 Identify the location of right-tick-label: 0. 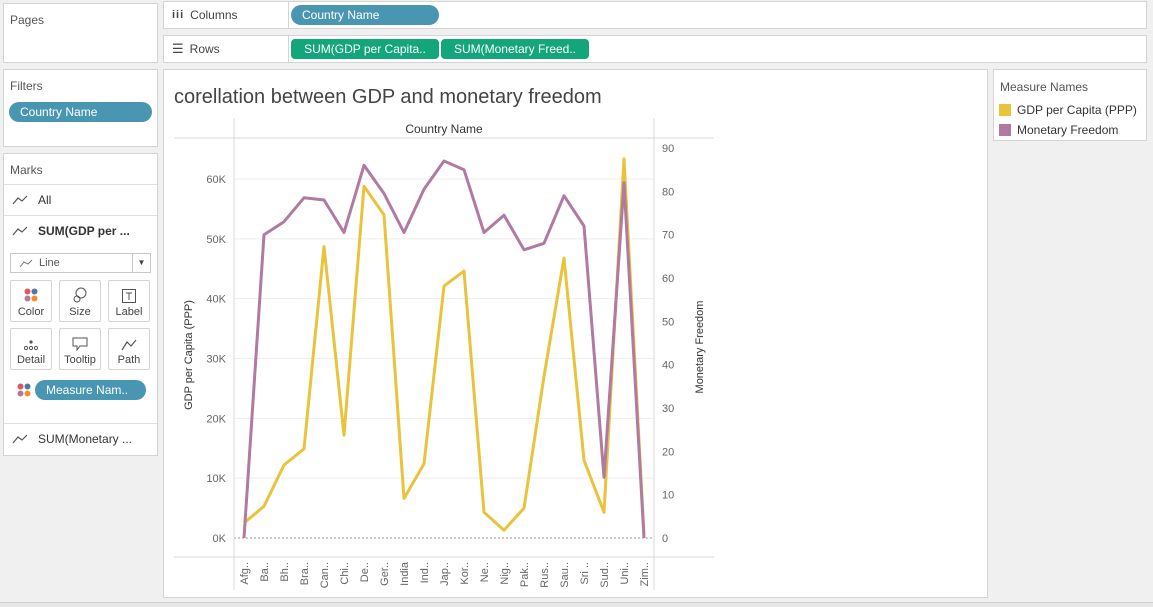
(665, 539).